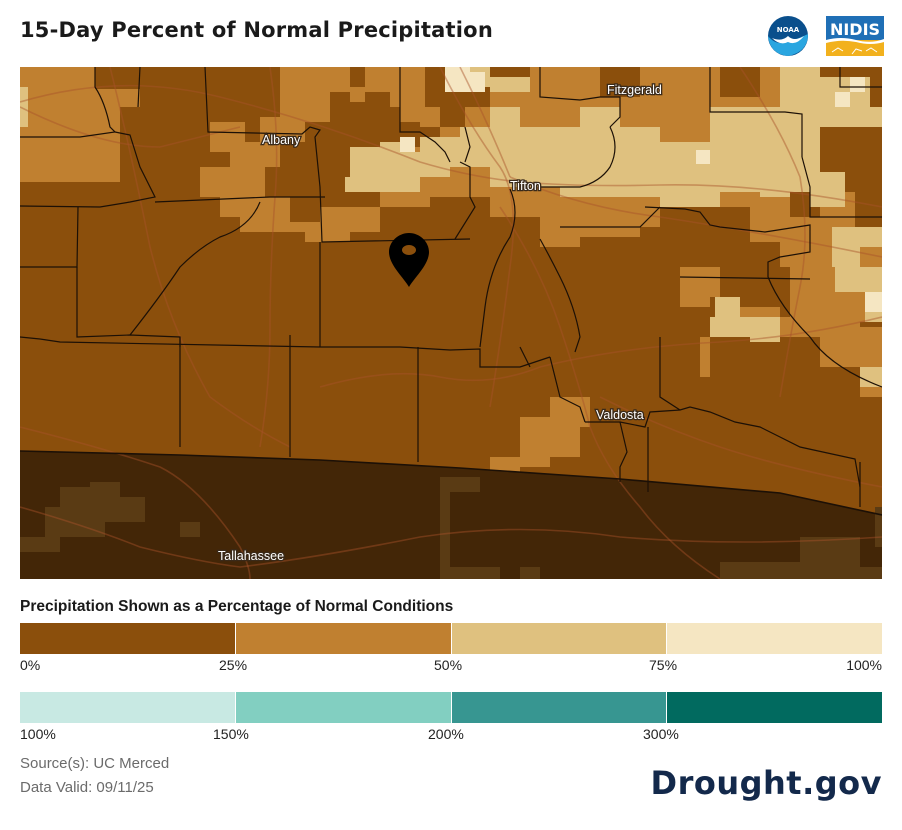 The height and width of the screenshot is (830, 902). What do you see at coordinates (663, 665) in the screenshot?
I see `legend-tick: 75%` at bounding box center [663, 665].